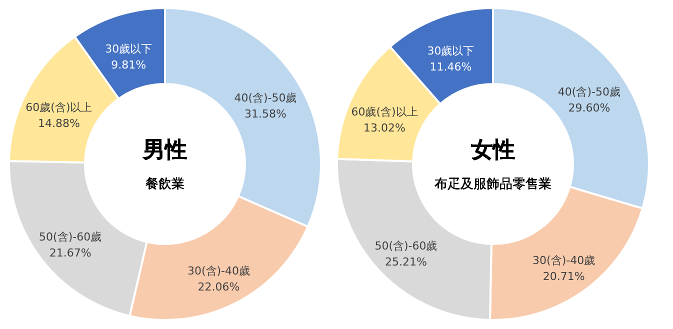 This screenshot has height=329, width=673. I want to click on data-label: 21.67%, so click(70, 253).